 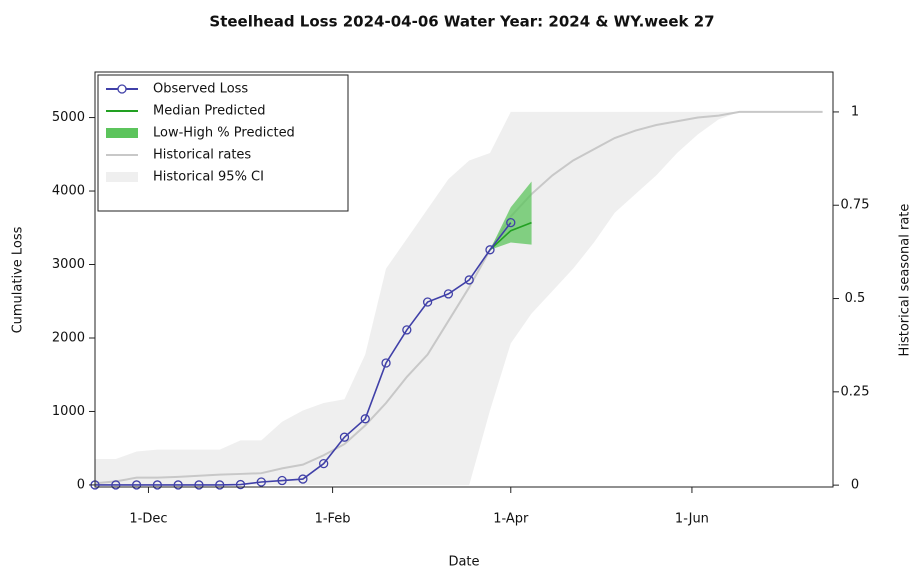 What do you see at coordinates (81, 484) in the screenshot?
I see `y-tick-label: 0` at bounding box center [81, 484].